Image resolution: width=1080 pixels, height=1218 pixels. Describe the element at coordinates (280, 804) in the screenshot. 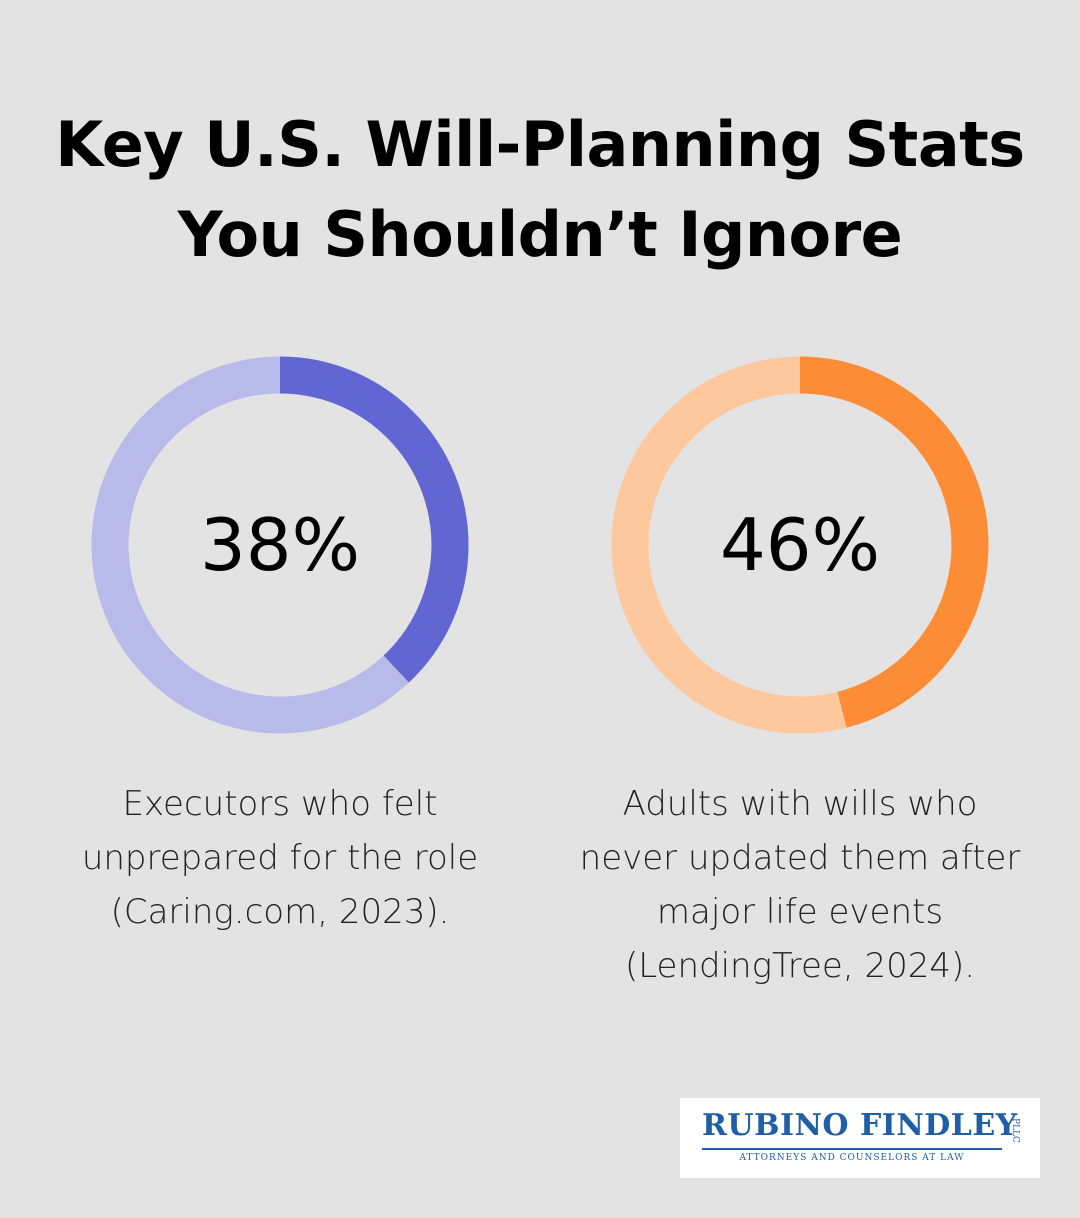

I see `caption-line: Executors who felt` at that location.